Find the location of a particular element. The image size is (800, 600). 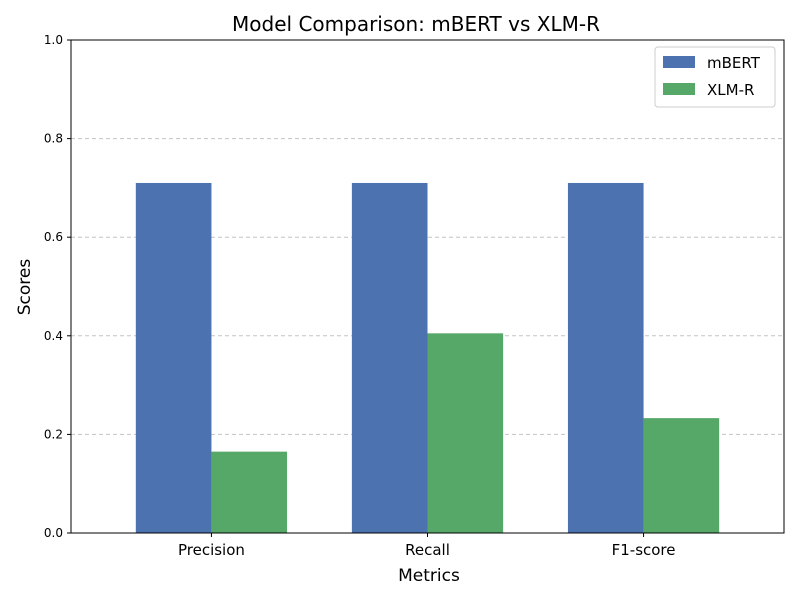

legend-label: mBERT is located at coordinates (734, 63).